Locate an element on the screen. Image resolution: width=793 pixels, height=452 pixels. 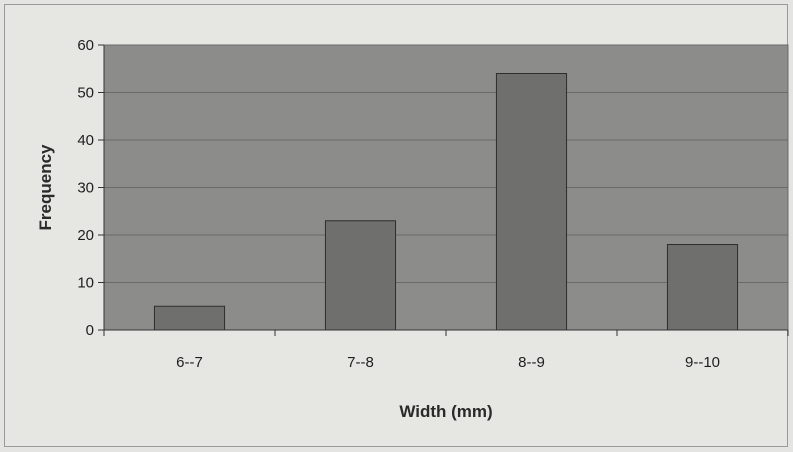
x-axis-title: Width (mm) is located at coordinates (445, 411).